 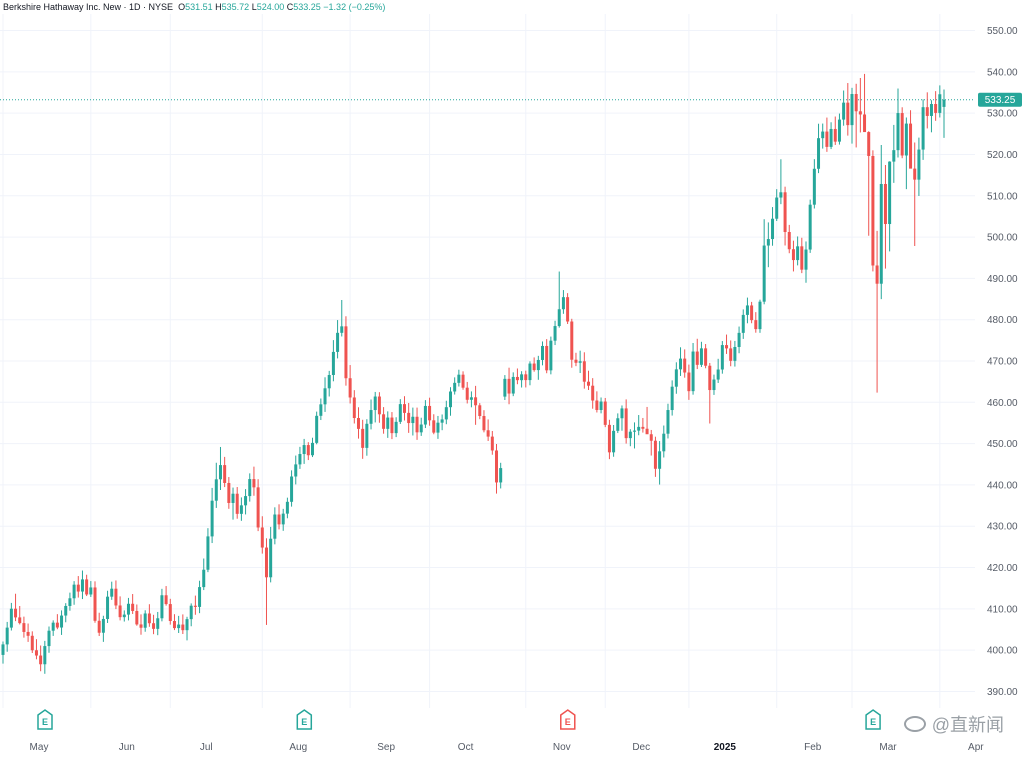 What do you see at coordinates (270, 7) in the screenshot?
I see `low-value: 524.00` at bounding box center [270, 7].